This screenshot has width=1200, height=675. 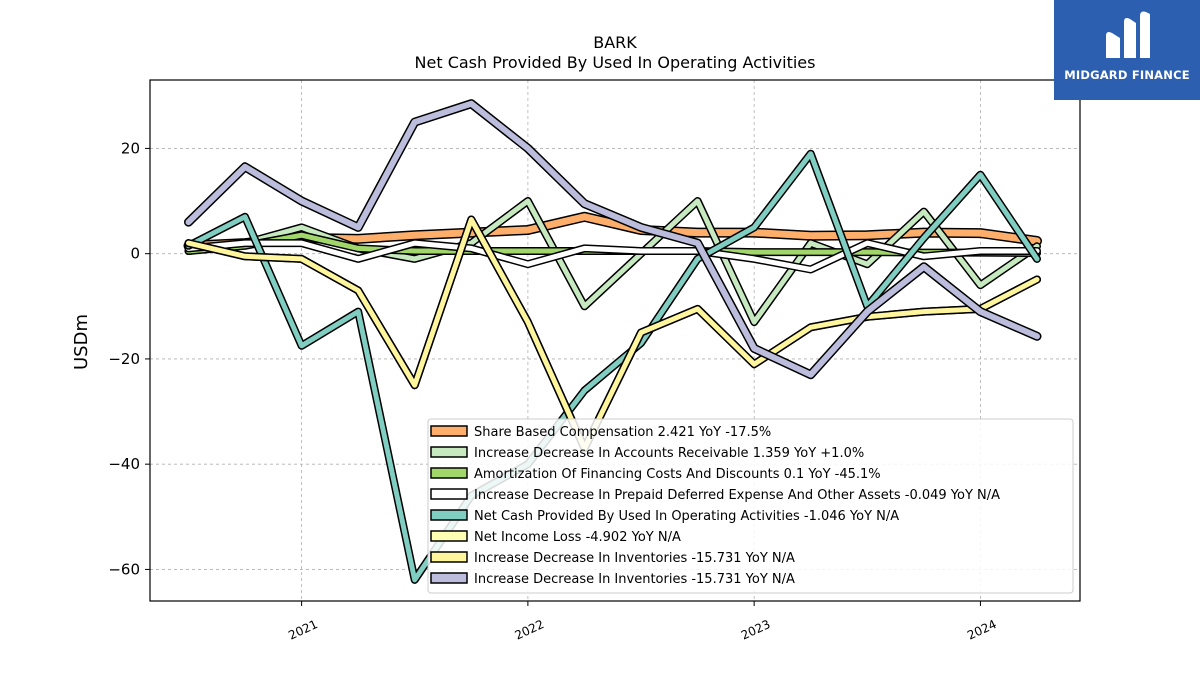 I want to click on x-tick-label: 2024, so click(x=982, y=630).